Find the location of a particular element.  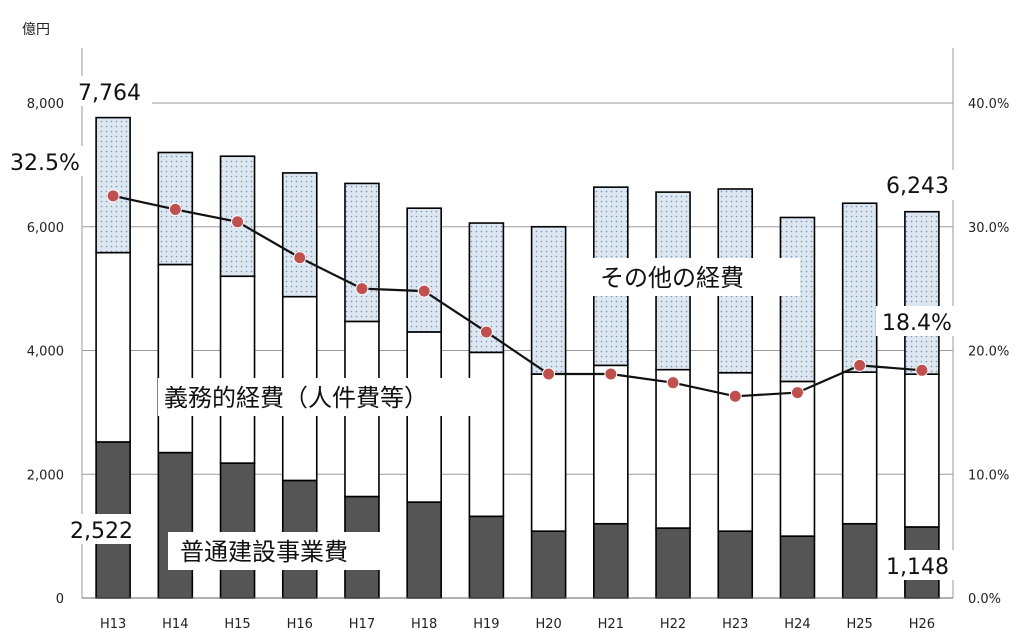

y-right-tick-label: 40.0% is located at coordinates (988, 104).